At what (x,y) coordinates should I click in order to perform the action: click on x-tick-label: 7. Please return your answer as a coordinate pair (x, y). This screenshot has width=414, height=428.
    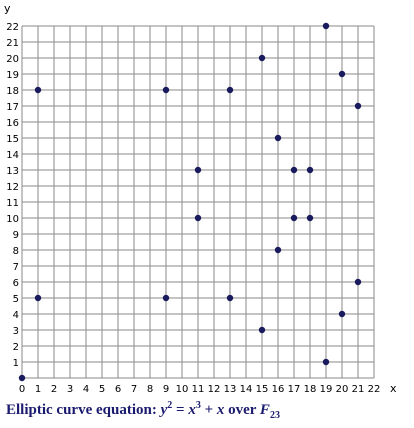
    Looking at the image, I should click on (134, 389).